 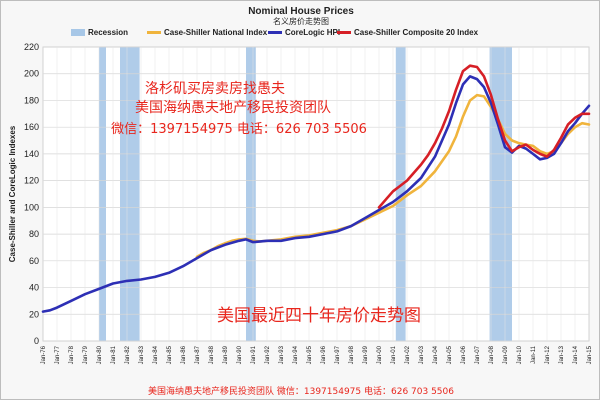 I want to click on legend-label: CoreLogic HPI, so click(x=312, y=32).